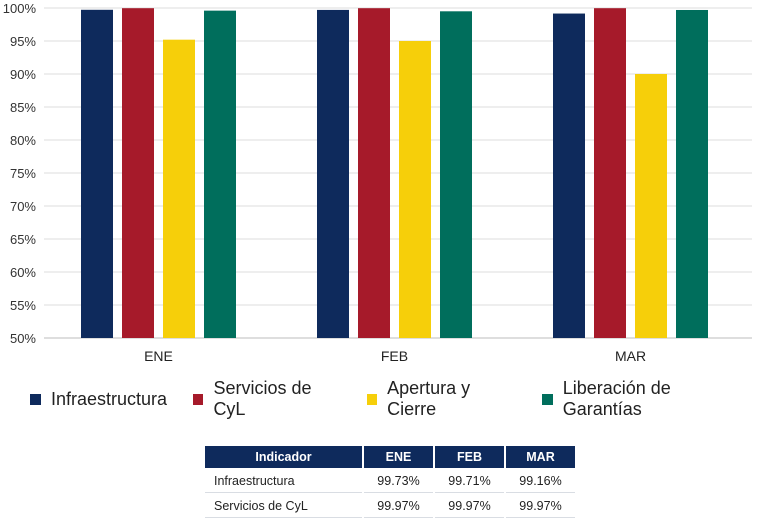 This screenshot has width=773, height=520. What do you see at coordinates (262, 398) in the screenshot?
I see `legend-label: Servicios de CyL` at bounding box center [262, 398].